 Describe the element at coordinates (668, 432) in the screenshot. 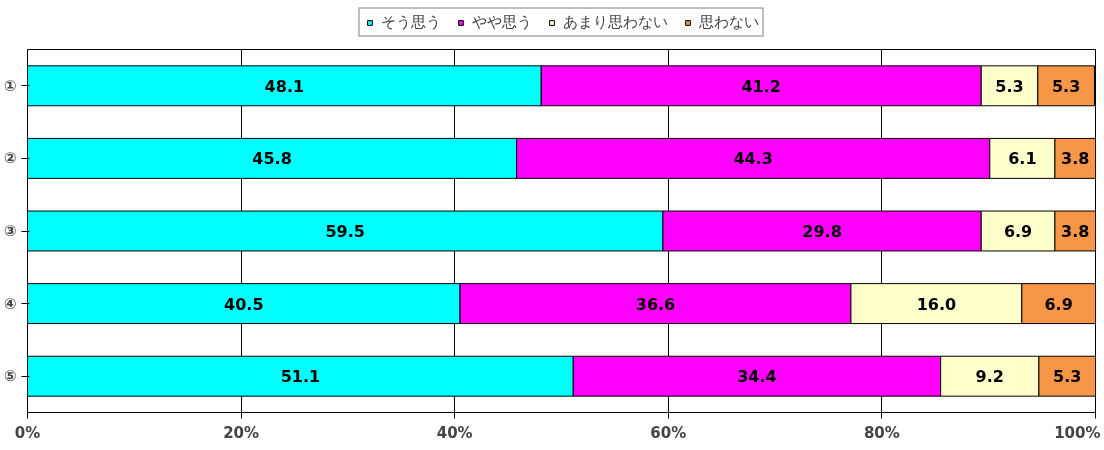

I see `x-tick-label: 60%` at that location.